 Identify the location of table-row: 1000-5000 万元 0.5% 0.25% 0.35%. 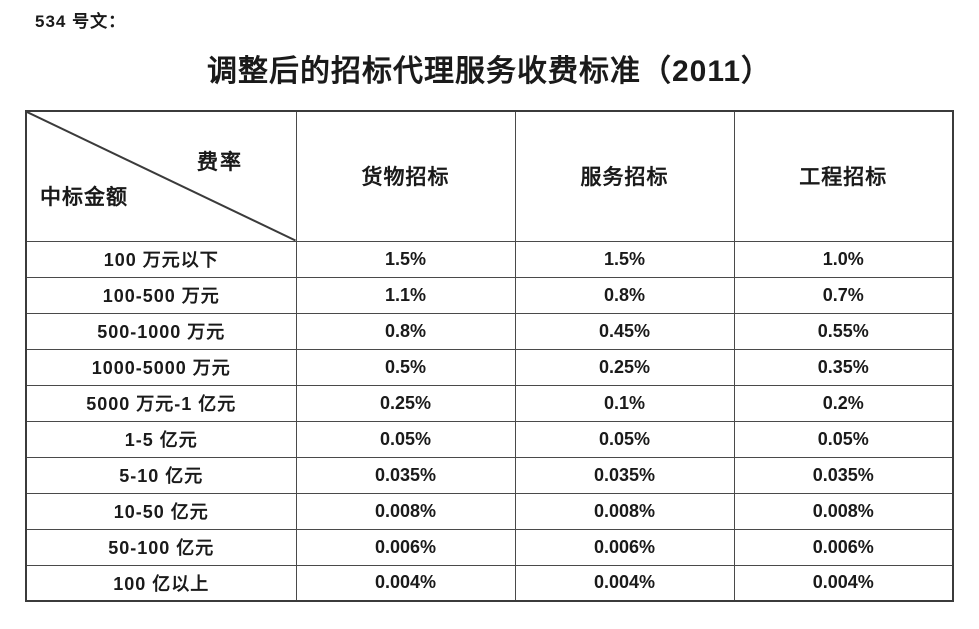
(489, 367).